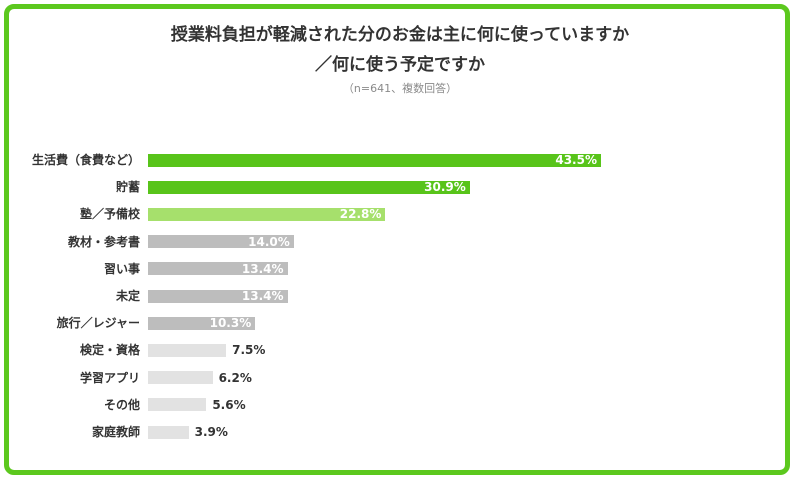  What do you see at coordinates (360, 214) in the screenshot?
I see `value-label: 22.8%` at bounding box center [360, 214].